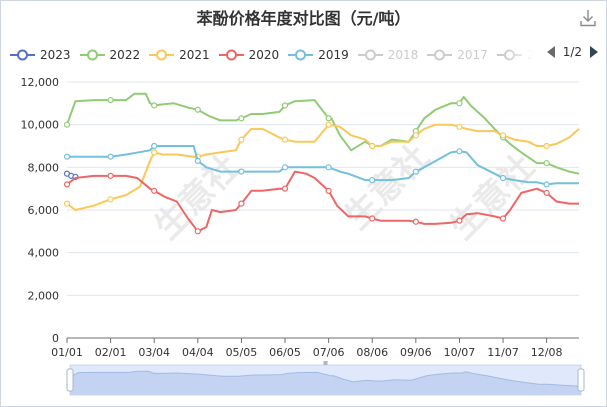 The width and height of the screenshot is (607, 407). What do you see at coordinates (44, 167) in the screenshot?
I see `y-tick-label: 8,000` at bounding box center [44, 167].